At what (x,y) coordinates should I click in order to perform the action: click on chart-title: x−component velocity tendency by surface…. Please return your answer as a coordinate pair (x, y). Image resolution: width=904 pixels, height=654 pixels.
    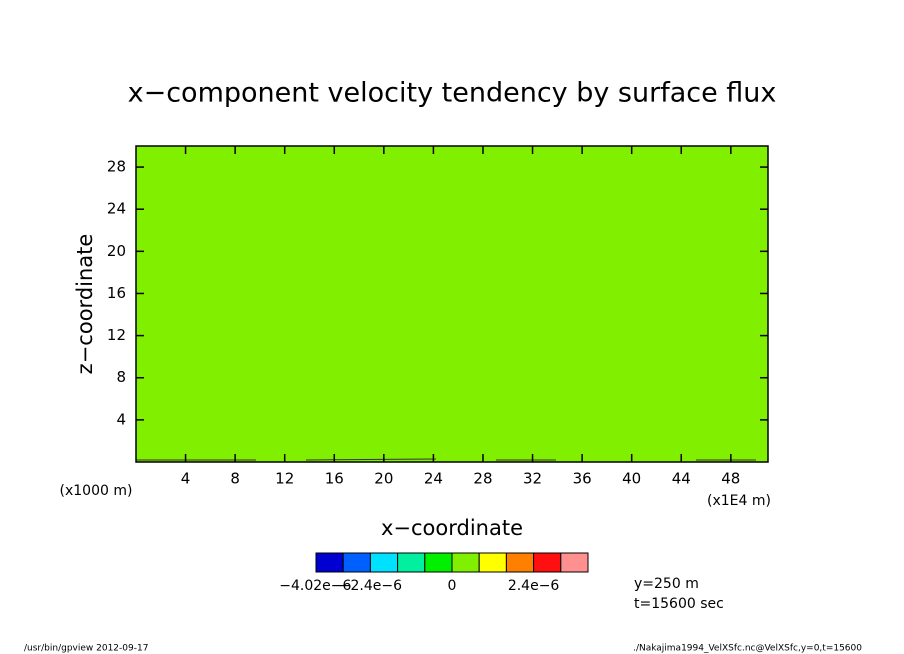
    Looking at the image, I should click on (452, 93).